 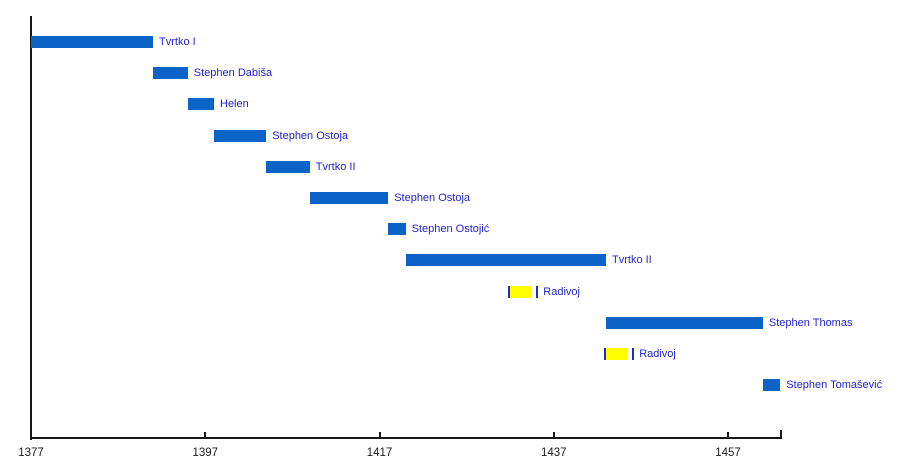 What do you see at coordinates (177, 42) in the screenshot?
I see `reign-label: Tvrtko I` at bounding box center [177, 42].